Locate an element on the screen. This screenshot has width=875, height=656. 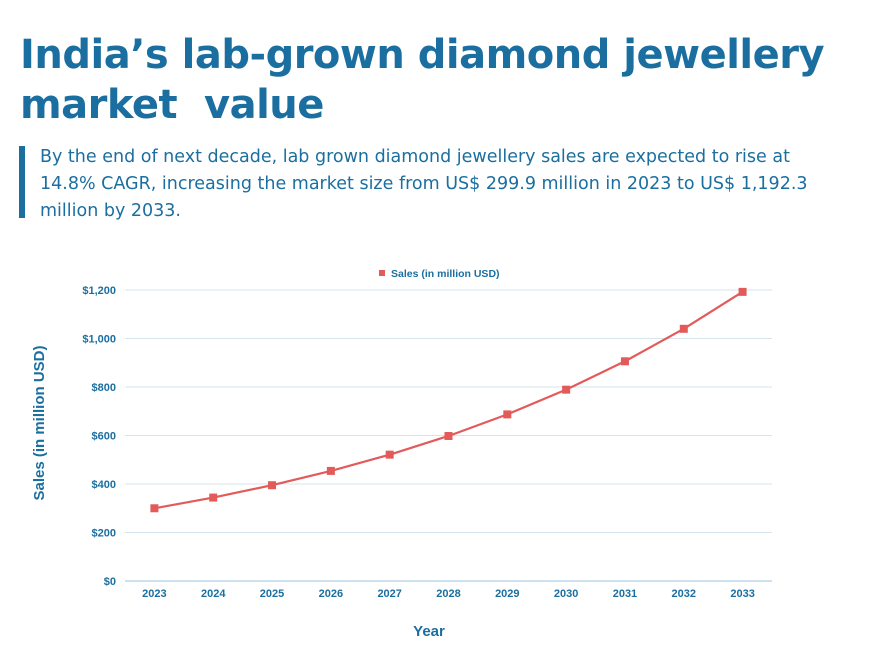
x-tick-label: 2026 is located at coordinates (331, 594).